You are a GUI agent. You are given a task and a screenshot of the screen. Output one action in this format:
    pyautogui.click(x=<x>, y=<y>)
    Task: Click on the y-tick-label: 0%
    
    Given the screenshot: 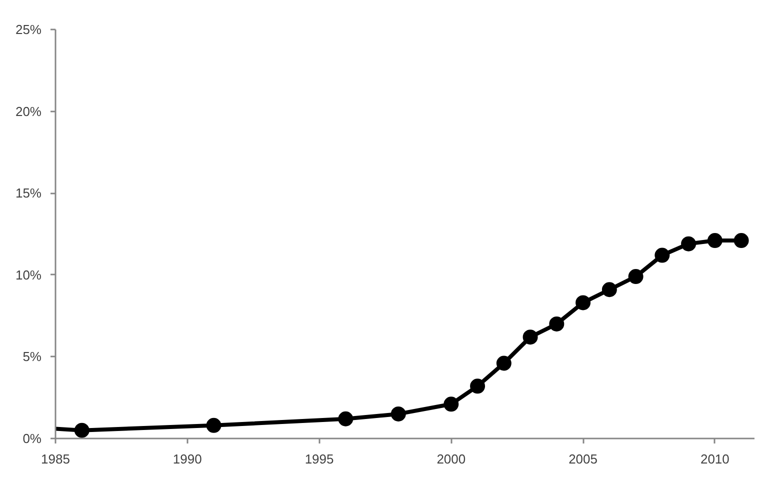 What is the action you would take?
    pyautogui.click(x=32, y=438)
    